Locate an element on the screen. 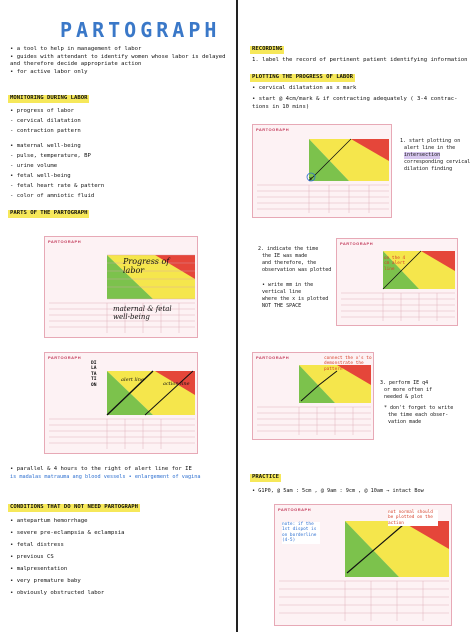 The width and height of the screenshot is (474, 632). step3-line: the time each obser- is located at coordinates (418, 415).